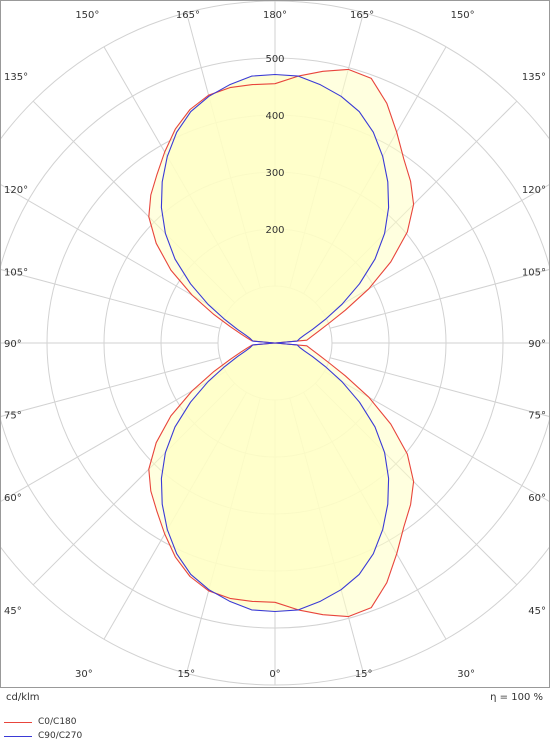 The image size is (550, 750). What do you see at coordinates (534, 190) in the screenshot?
I see `angle-label-120-right: 120°` at bounding box center [534, 190].